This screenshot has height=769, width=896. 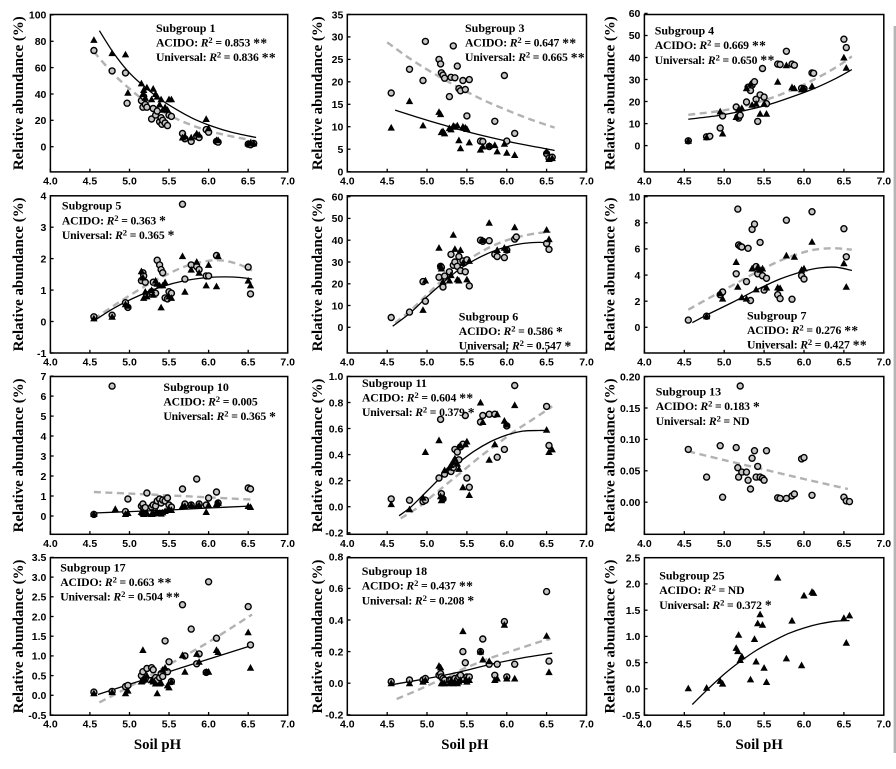 I want to click on svg-text: 1.5, so click(x=633, y=611).